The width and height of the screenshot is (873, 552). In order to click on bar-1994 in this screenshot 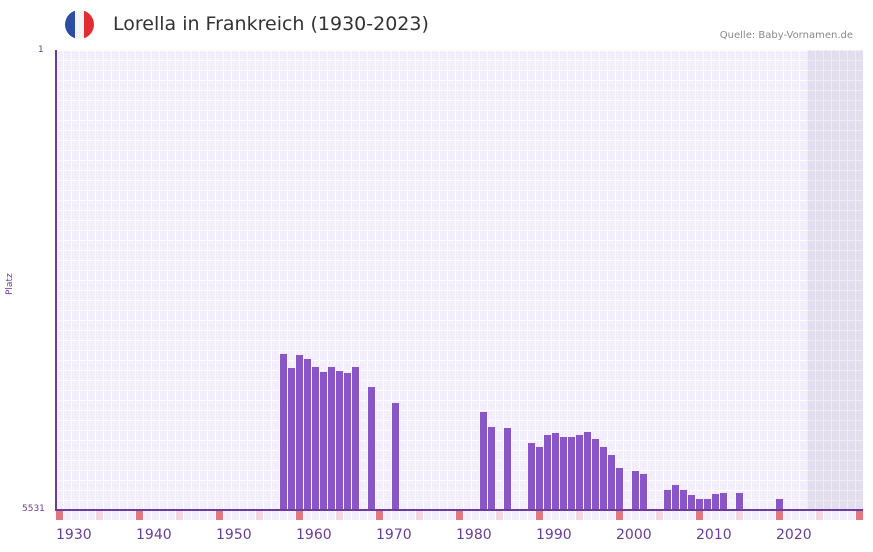, I will do `click(571, 473)`.